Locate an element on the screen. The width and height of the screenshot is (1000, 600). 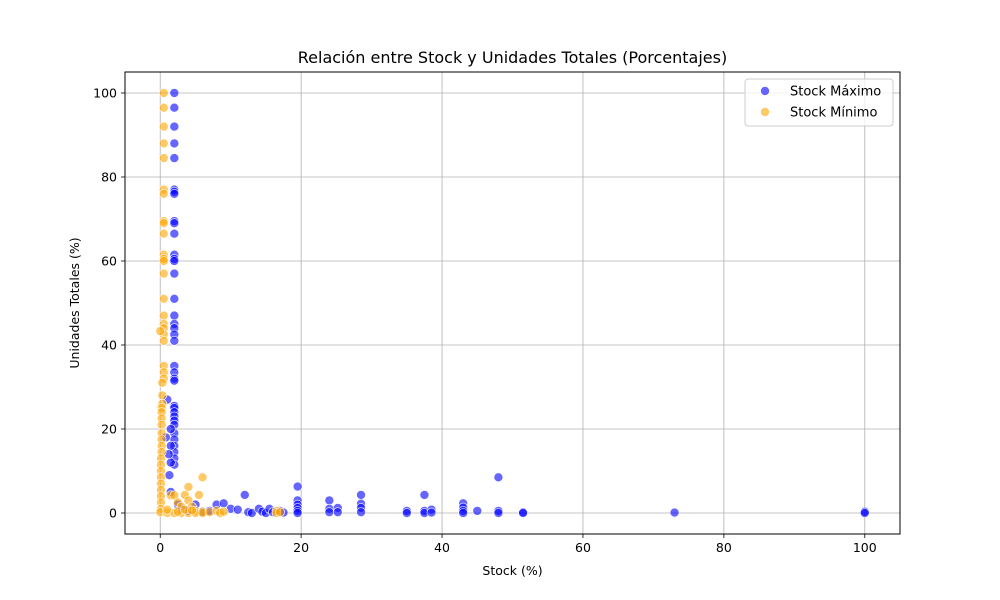
y-tick-label: 100 is located at coordinates (105, 93).